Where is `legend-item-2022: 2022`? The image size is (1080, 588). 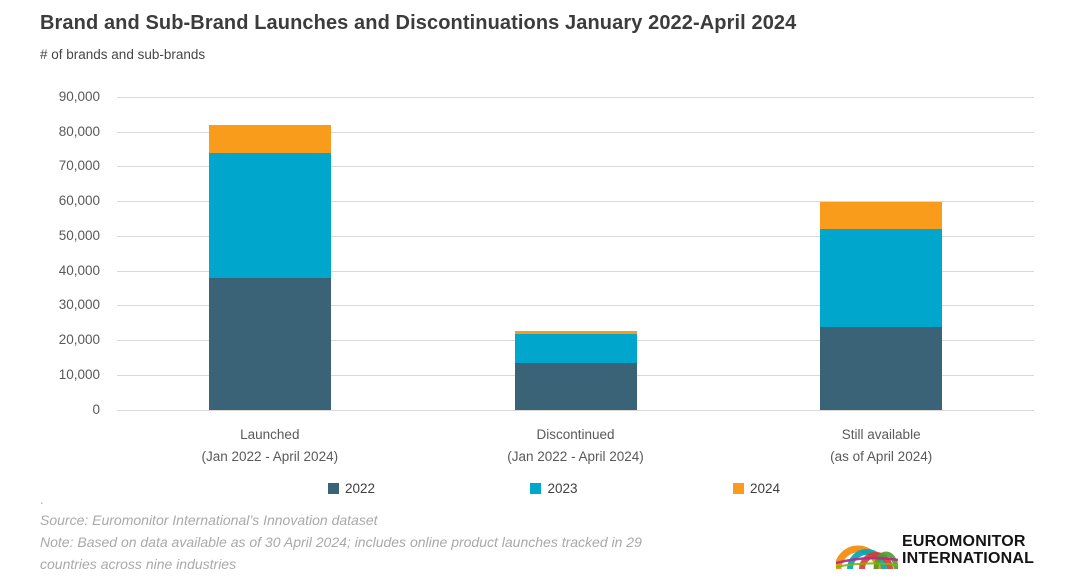 legend-item-2022: 2022 is located at coordinates (351, 488).